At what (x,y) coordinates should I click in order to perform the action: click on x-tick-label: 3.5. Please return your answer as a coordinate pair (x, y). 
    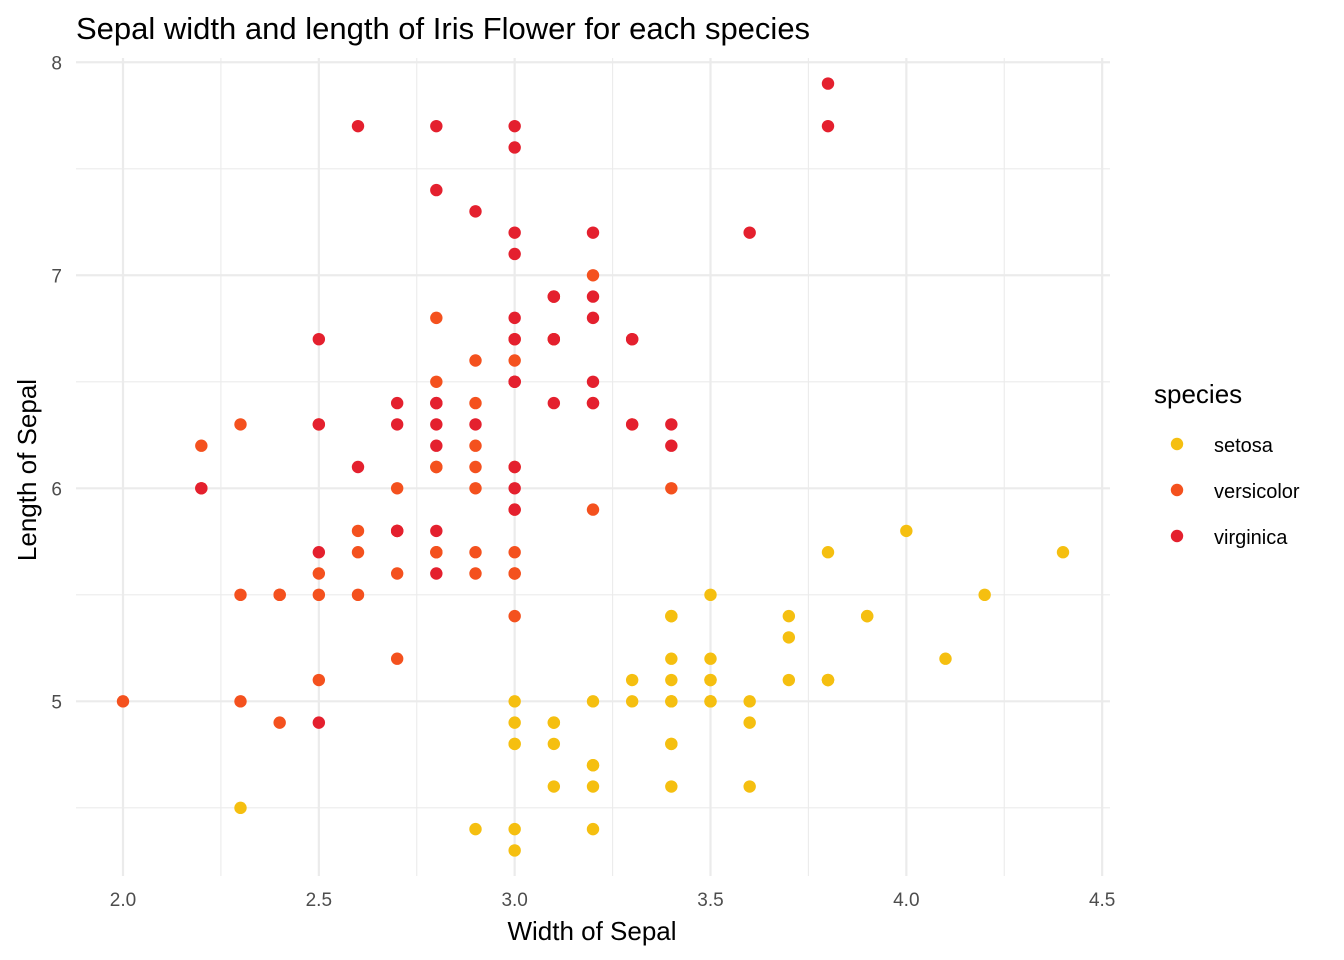
    Looking at the image, I should click on (710, 900).